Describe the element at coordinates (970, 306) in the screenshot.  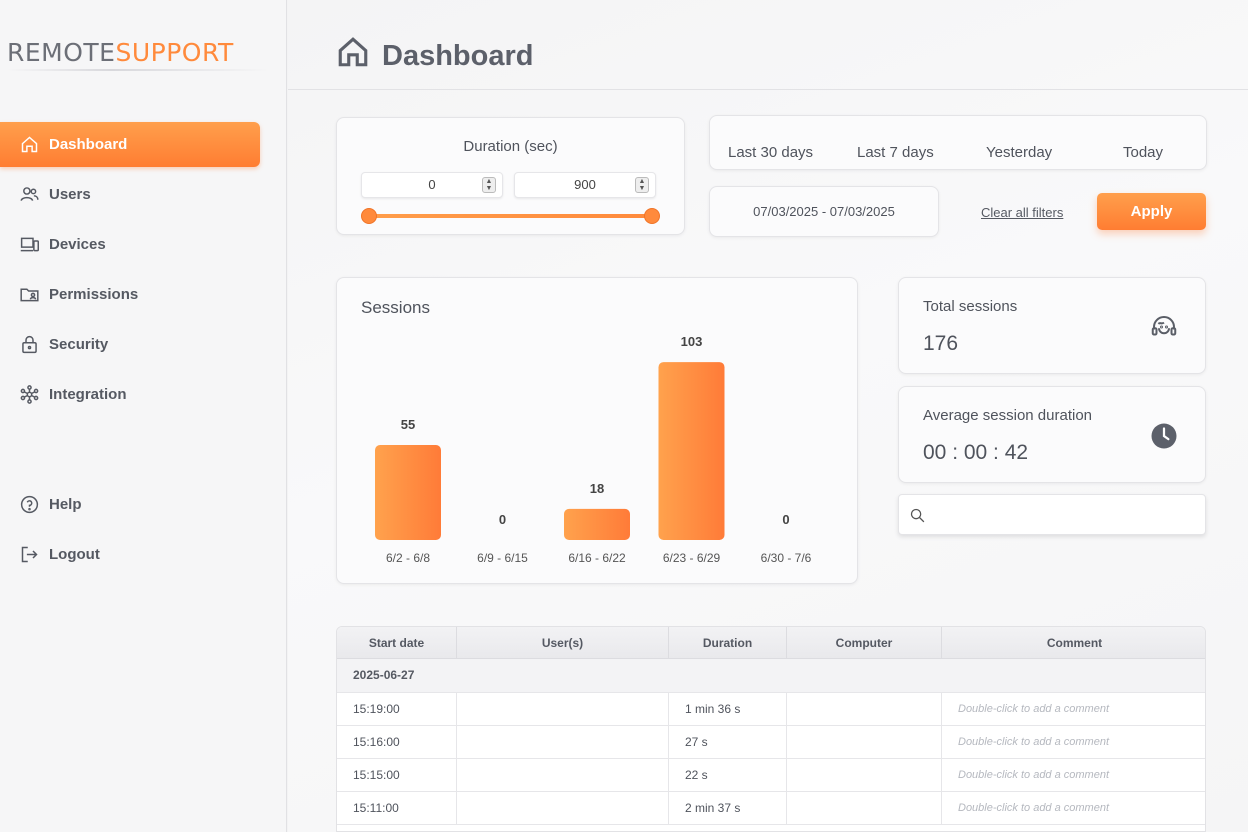
I see `total-sessions-label: Total sessions` at that location.